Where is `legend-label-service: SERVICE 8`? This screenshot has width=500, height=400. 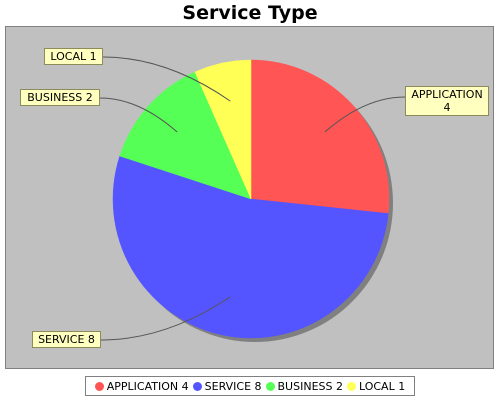
legend-label-service: SERVICE 8 is located at coordinates (233, 386).